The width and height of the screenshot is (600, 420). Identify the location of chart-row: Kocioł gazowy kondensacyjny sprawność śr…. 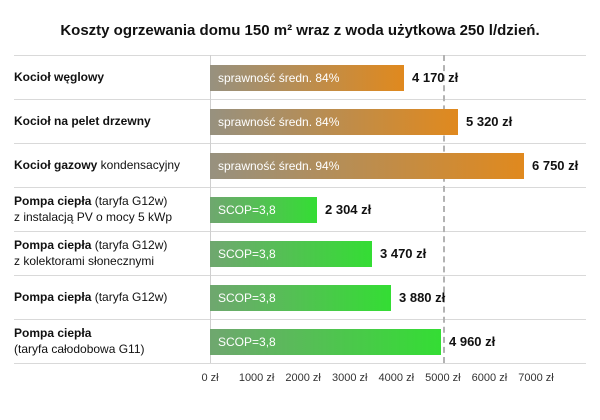
(300, 165).